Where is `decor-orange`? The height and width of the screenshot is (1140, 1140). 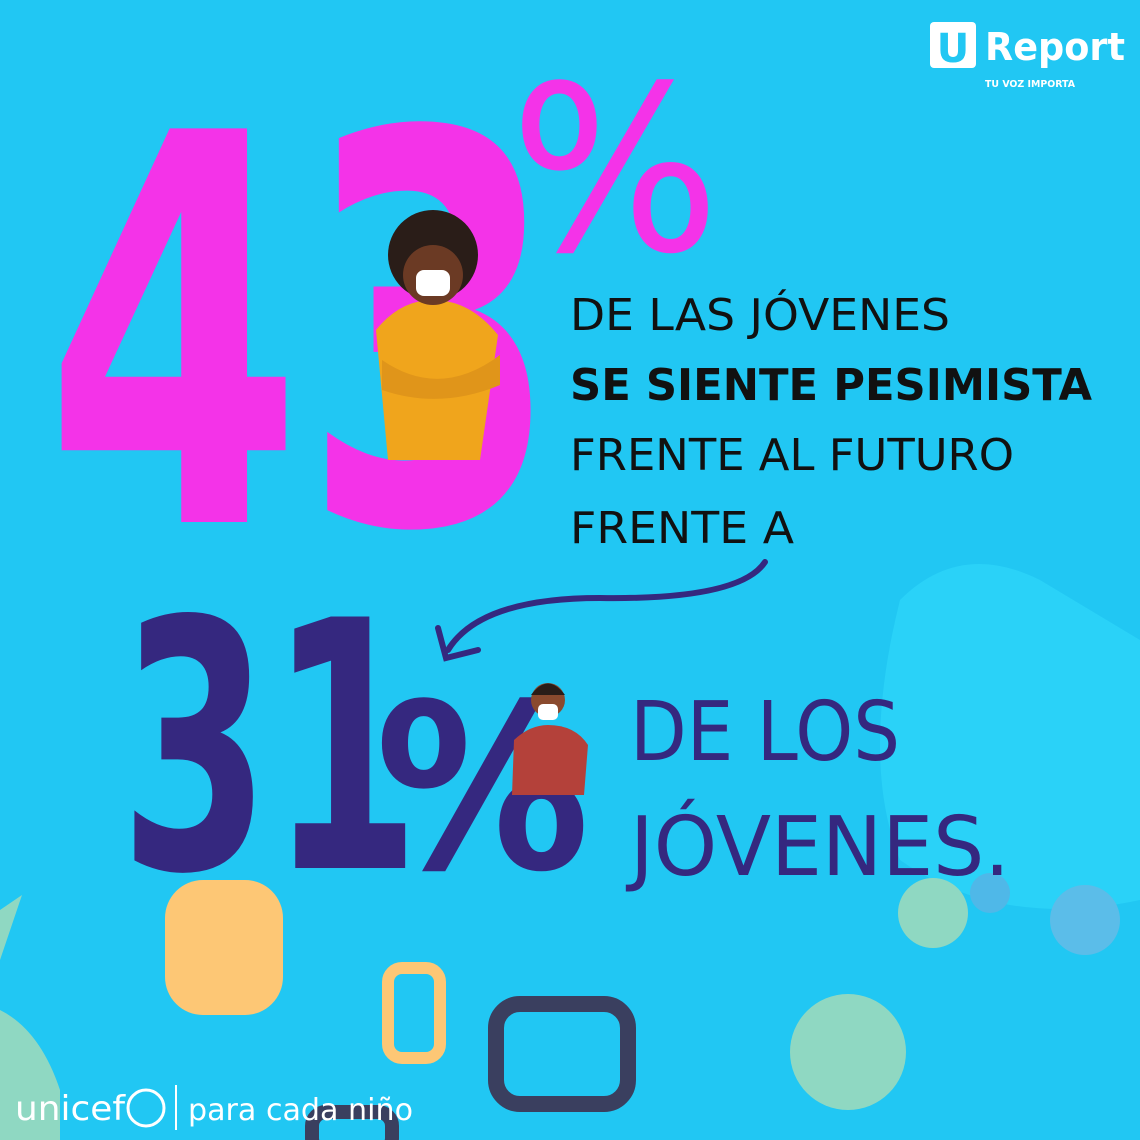
decor-orange is located at coordinates (224, 947).